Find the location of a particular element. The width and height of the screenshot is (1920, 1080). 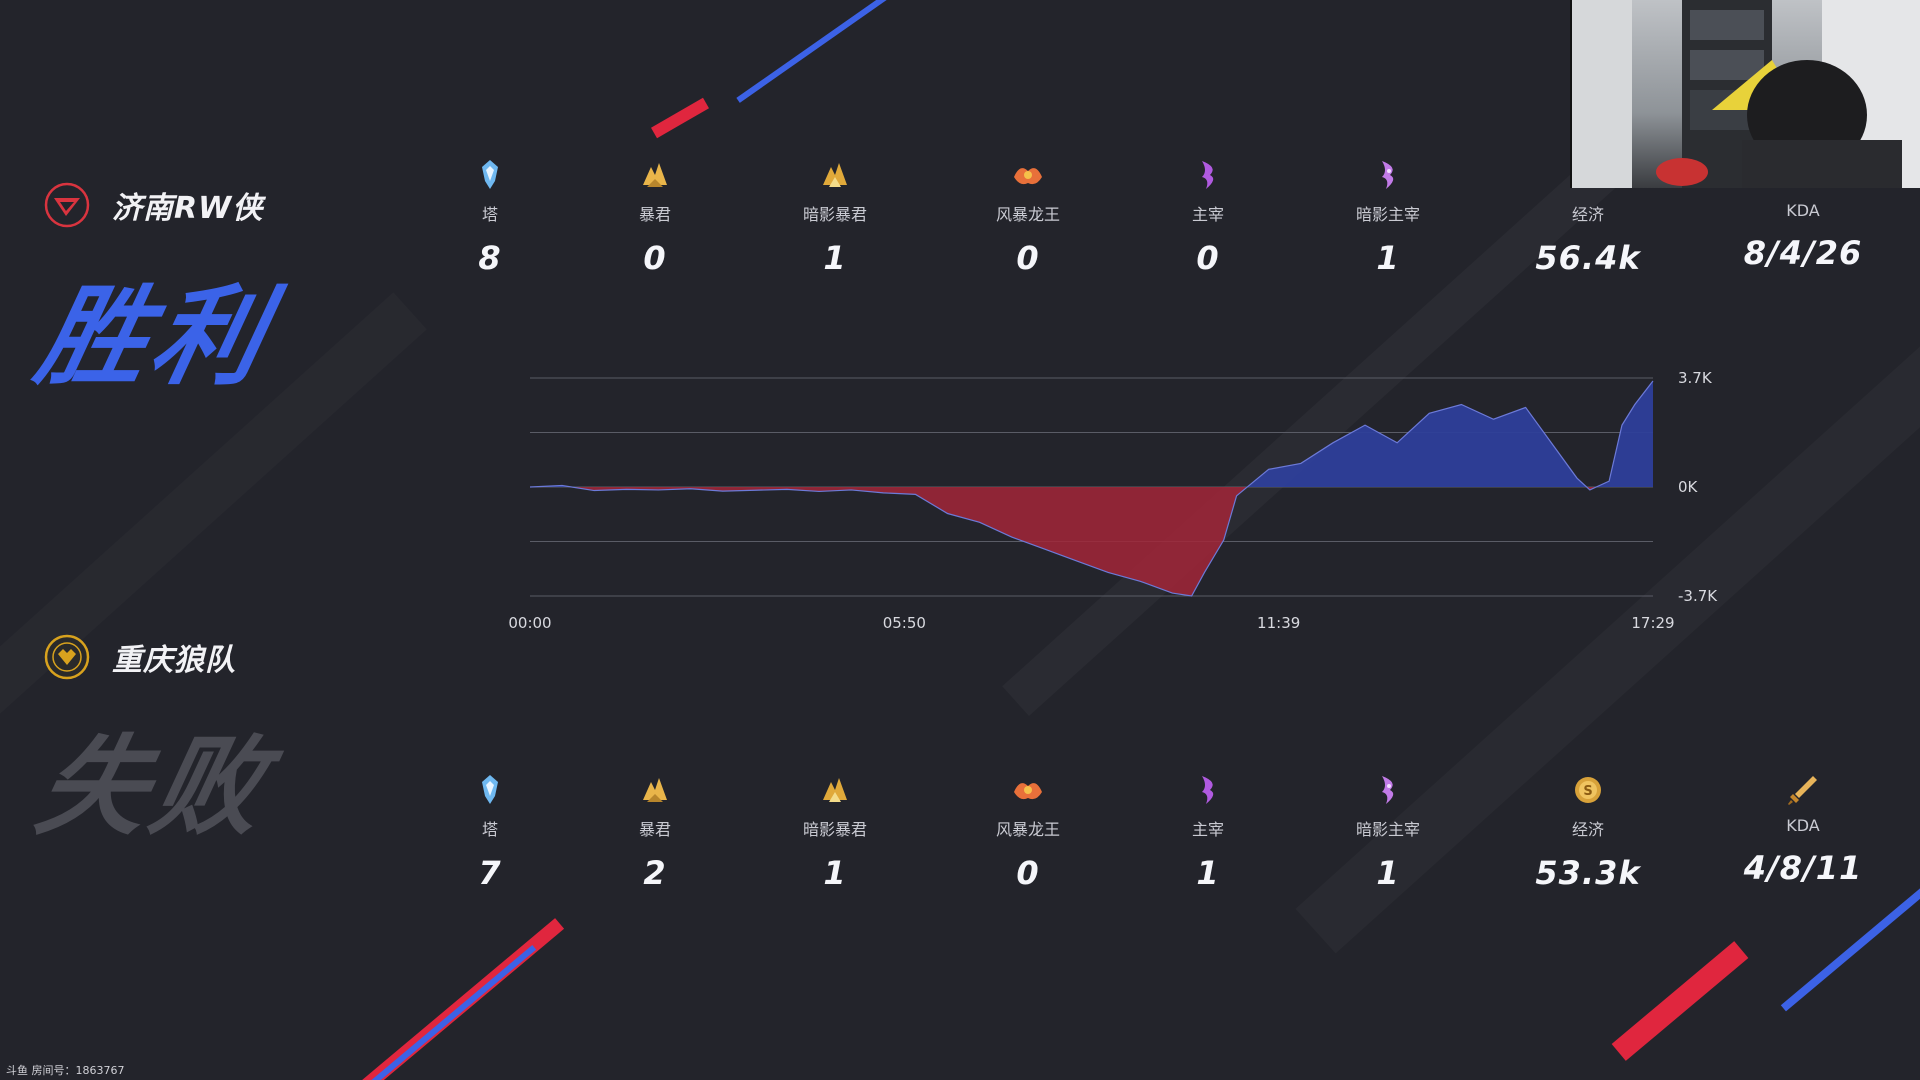

chart-y-tick-label: -3.7K is located at coordinates (1698, 596).